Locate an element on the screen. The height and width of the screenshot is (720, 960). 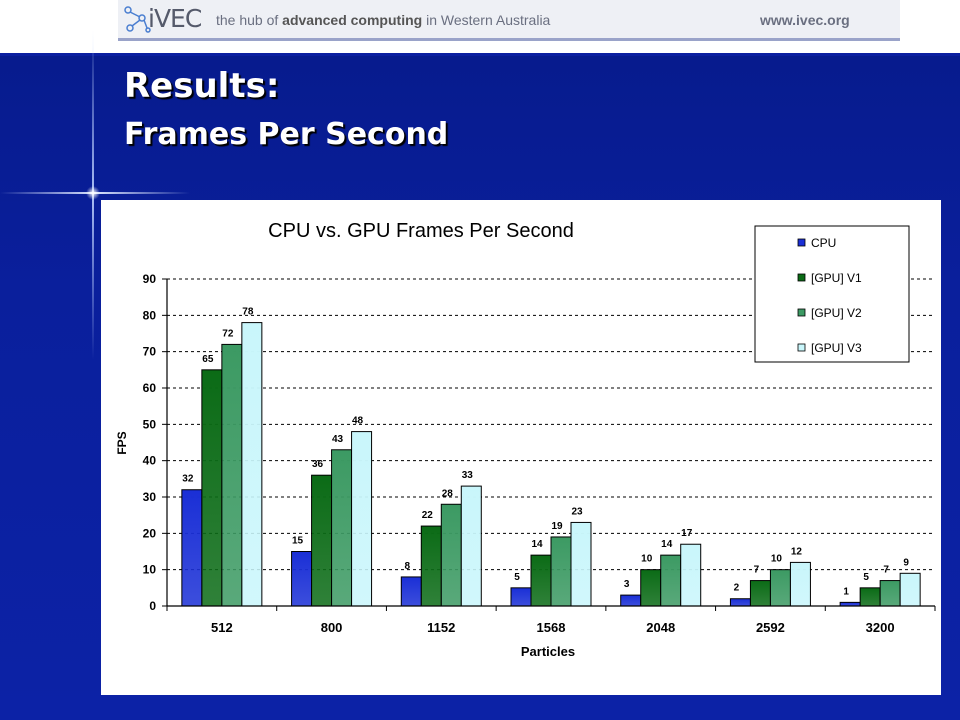
logo-text: iVEC is located at coordinates (175, 18).